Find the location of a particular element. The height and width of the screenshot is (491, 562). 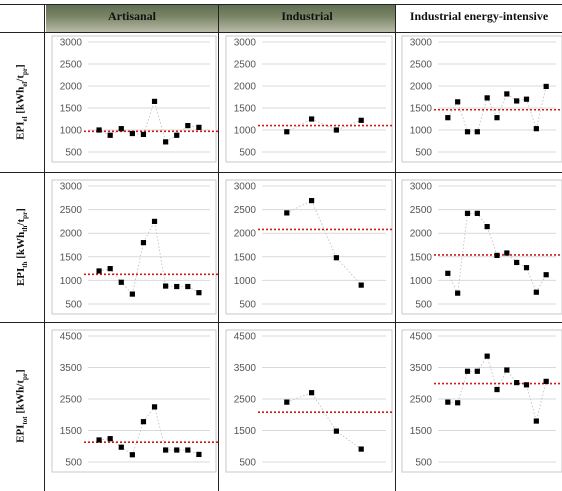

column-header-artisanal: Artisanal is located at coordinates (132, 18).